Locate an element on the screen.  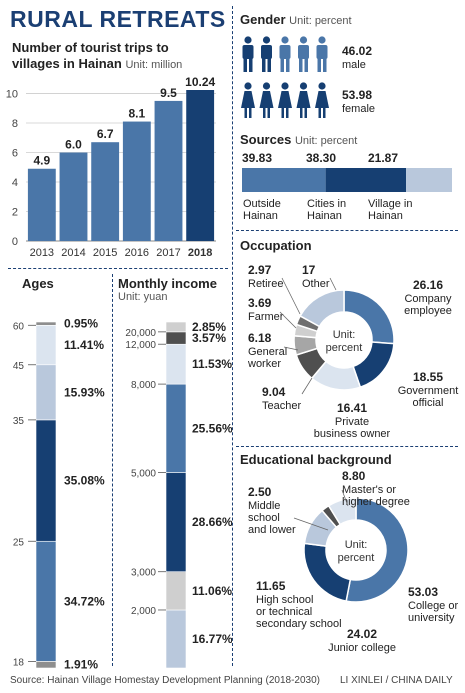
source-value-village: 21.87 is located at coordinates (383, 158).